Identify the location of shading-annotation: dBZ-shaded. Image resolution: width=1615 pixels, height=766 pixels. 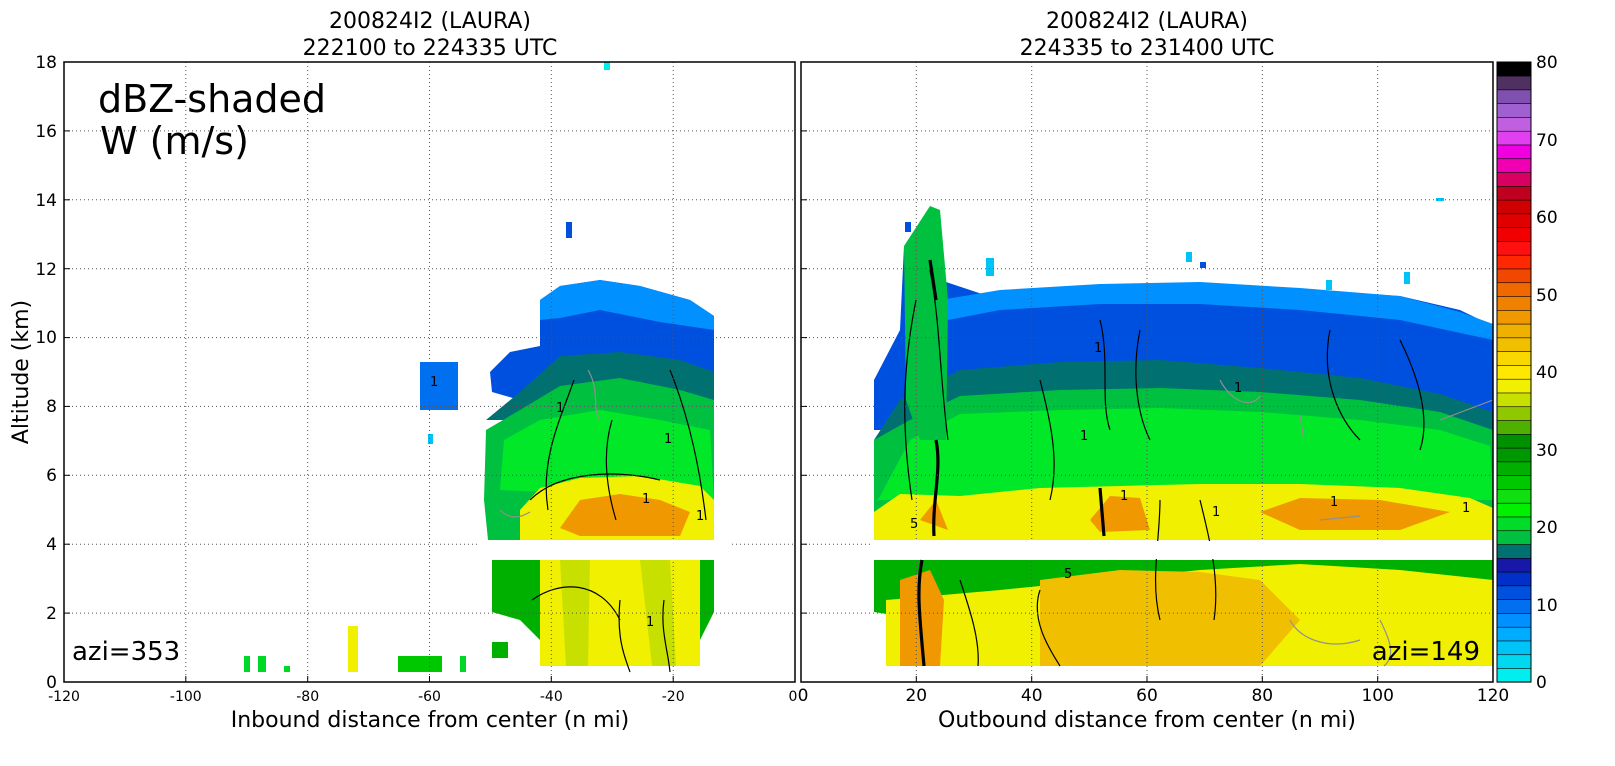
(212, 99).